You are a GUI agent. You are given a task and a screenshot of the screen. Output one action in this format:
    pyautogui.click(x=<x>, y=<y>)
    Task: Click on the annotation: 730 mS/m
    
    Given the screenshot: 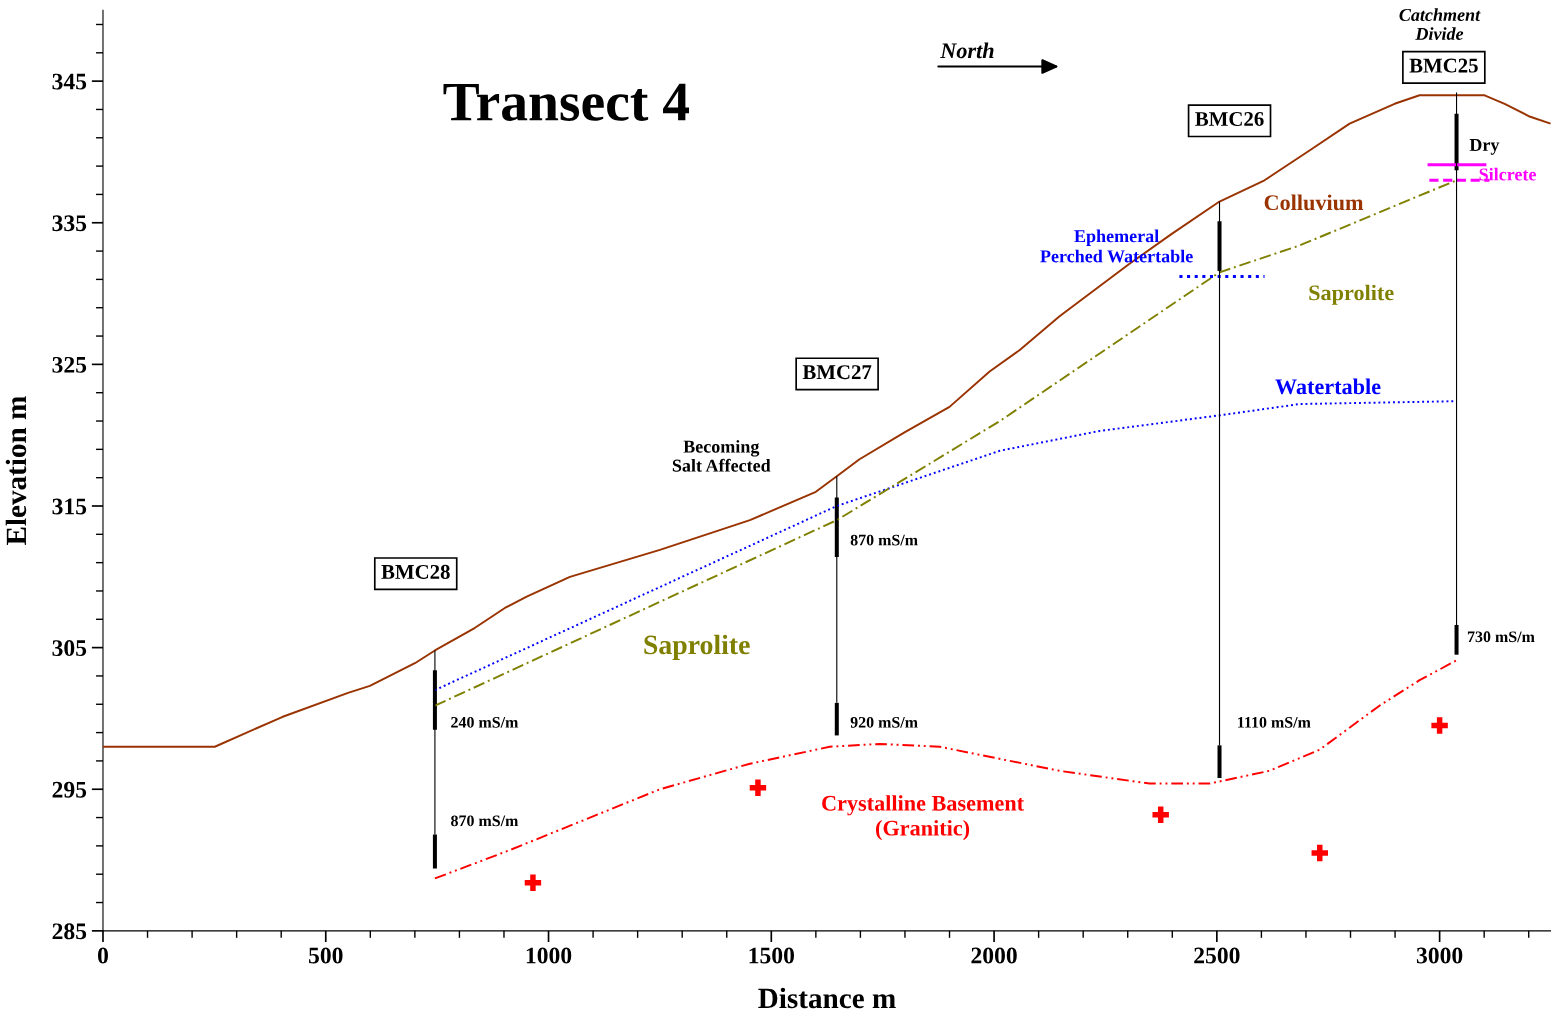 What is the action you would take?
    pyautogui.click(x=1501, y=637)
    